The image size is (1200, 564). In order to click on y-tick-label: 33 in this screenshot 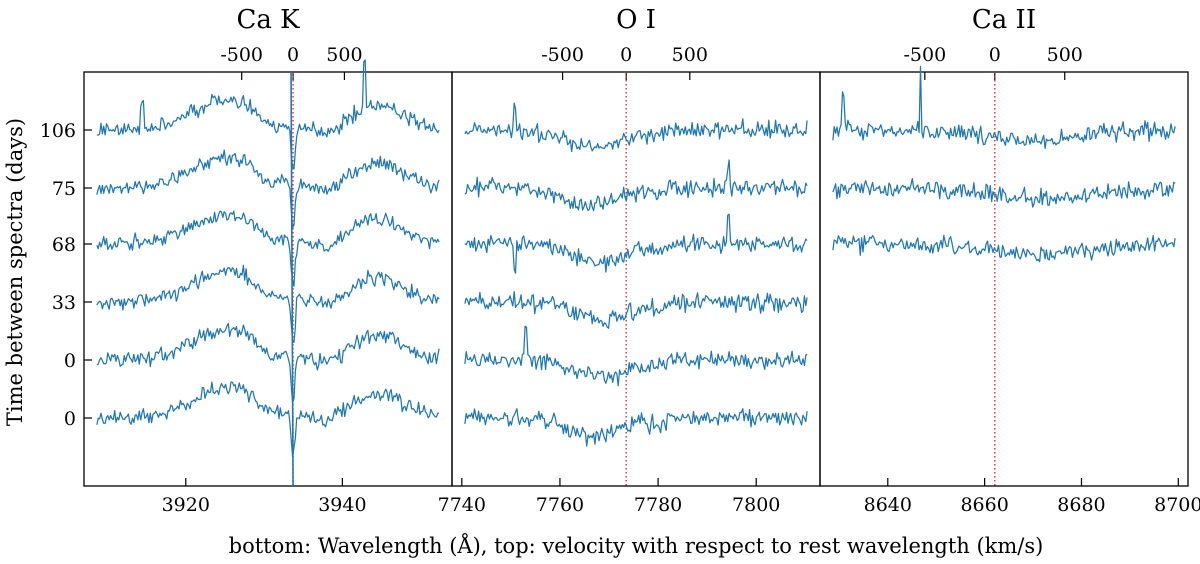, I will do `click(64, 303)`.